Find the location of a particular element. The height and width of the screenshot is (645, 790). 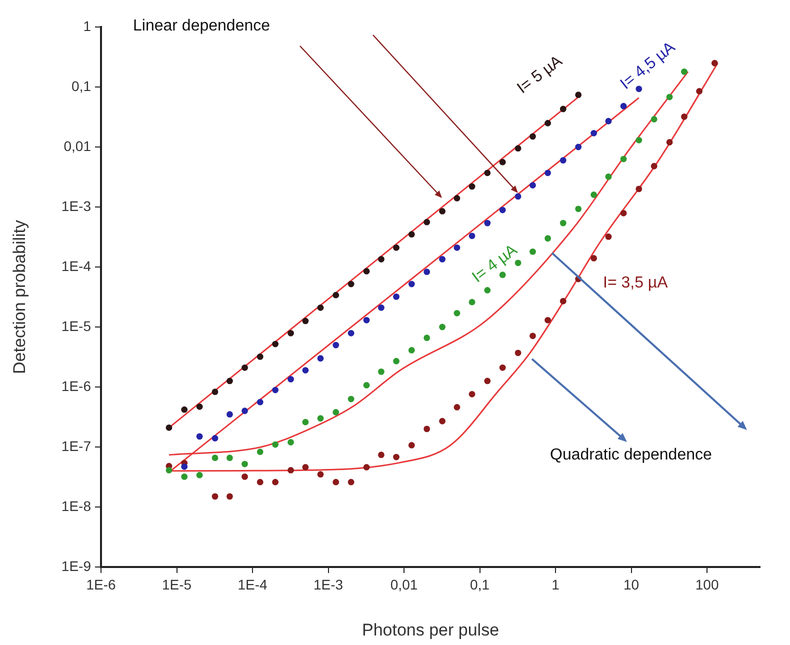

annotation: Quadratic dependence is located at coordinates (631, 455).